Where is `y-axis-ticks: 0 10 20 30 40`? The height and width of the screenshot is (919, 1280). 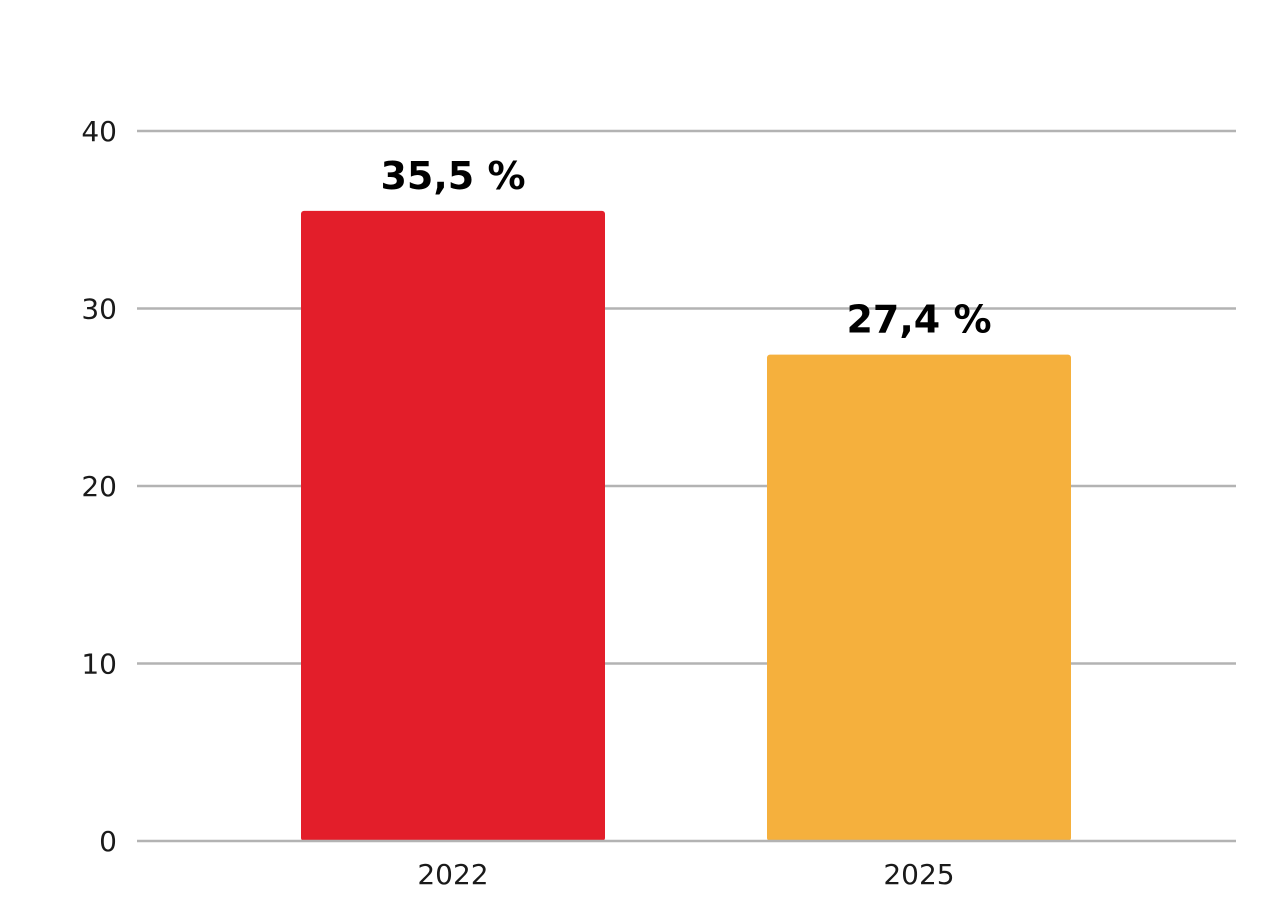
y-axis-ticks: 0 10 20 30 40 is located at coordinates (99, 486).